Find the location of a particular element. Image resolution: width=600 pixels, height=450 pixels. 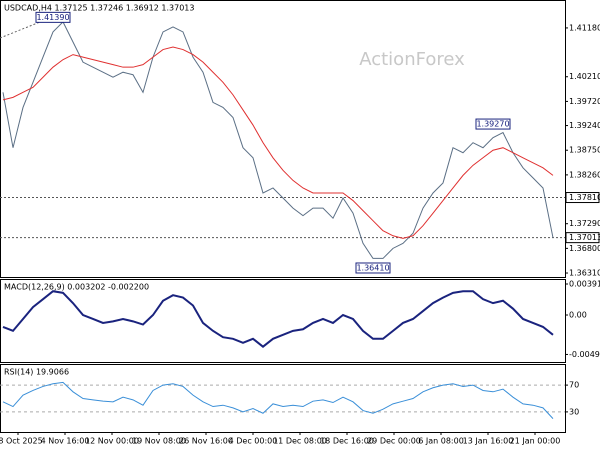

price-label: 1.37013 is located at coordinates (584, 237).